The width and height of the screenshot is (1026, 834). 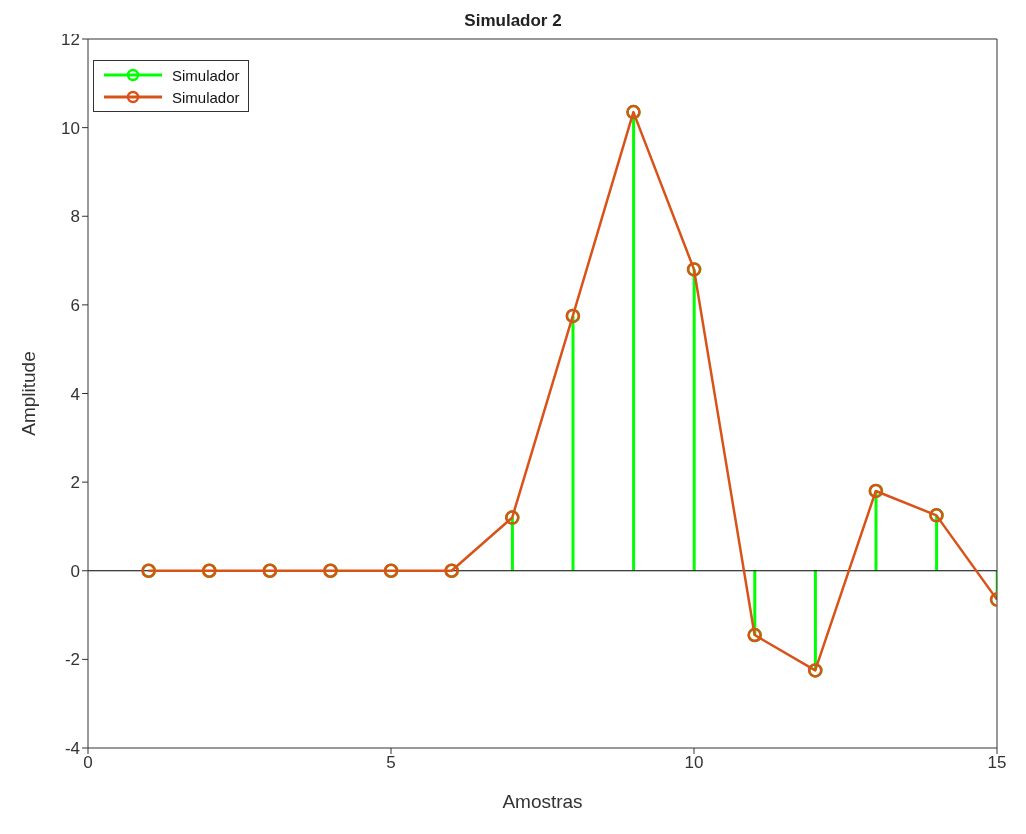 I want to click on y-tick-label: 8, so click(x=75, y=217).